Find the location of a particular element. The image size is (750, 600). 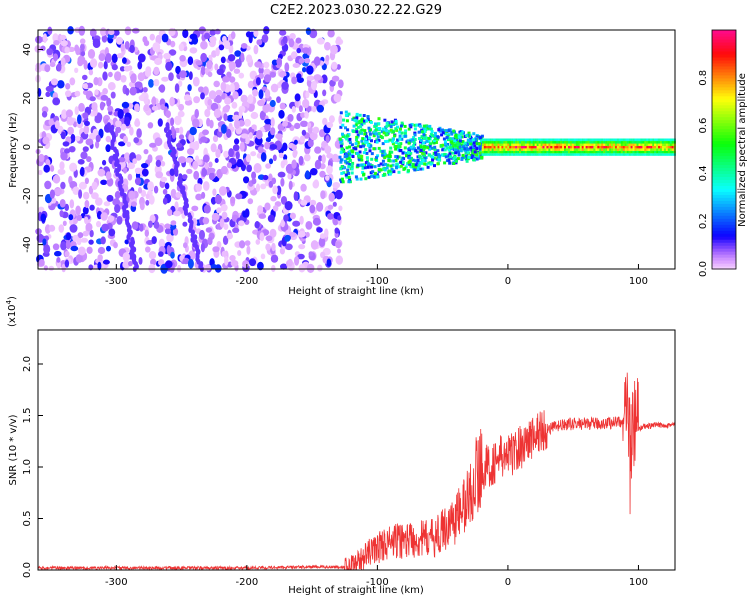

snr-ytick-label: 1.0 is located at coordinates (27, 467).